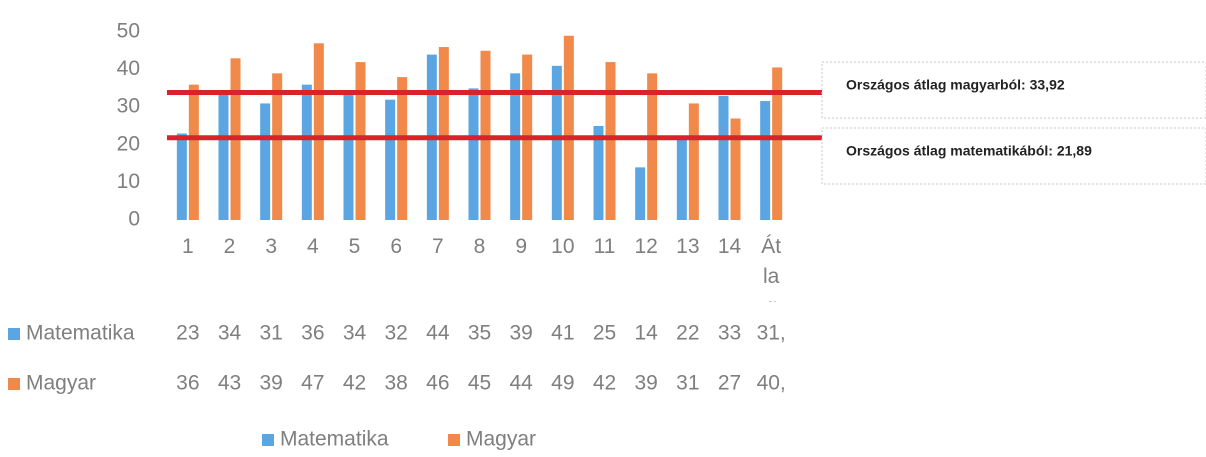 The height and width of the screenshot is (457, 1206). I want to click on x-tick-label-box: 11, so click(604, 246).